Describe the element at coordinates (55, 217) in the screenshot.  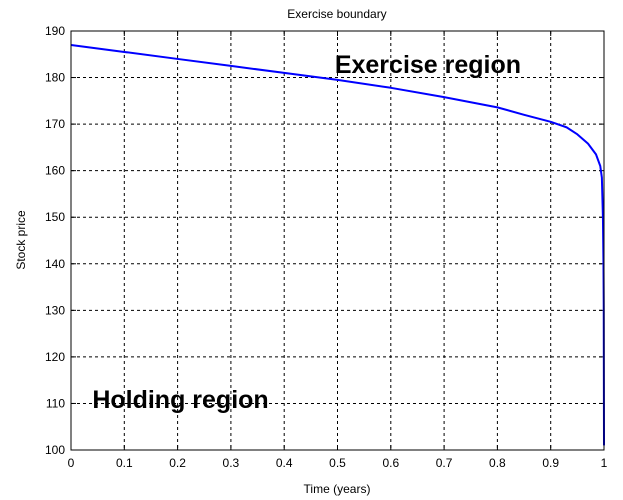
I see `y-tick-label: 150` at that location.